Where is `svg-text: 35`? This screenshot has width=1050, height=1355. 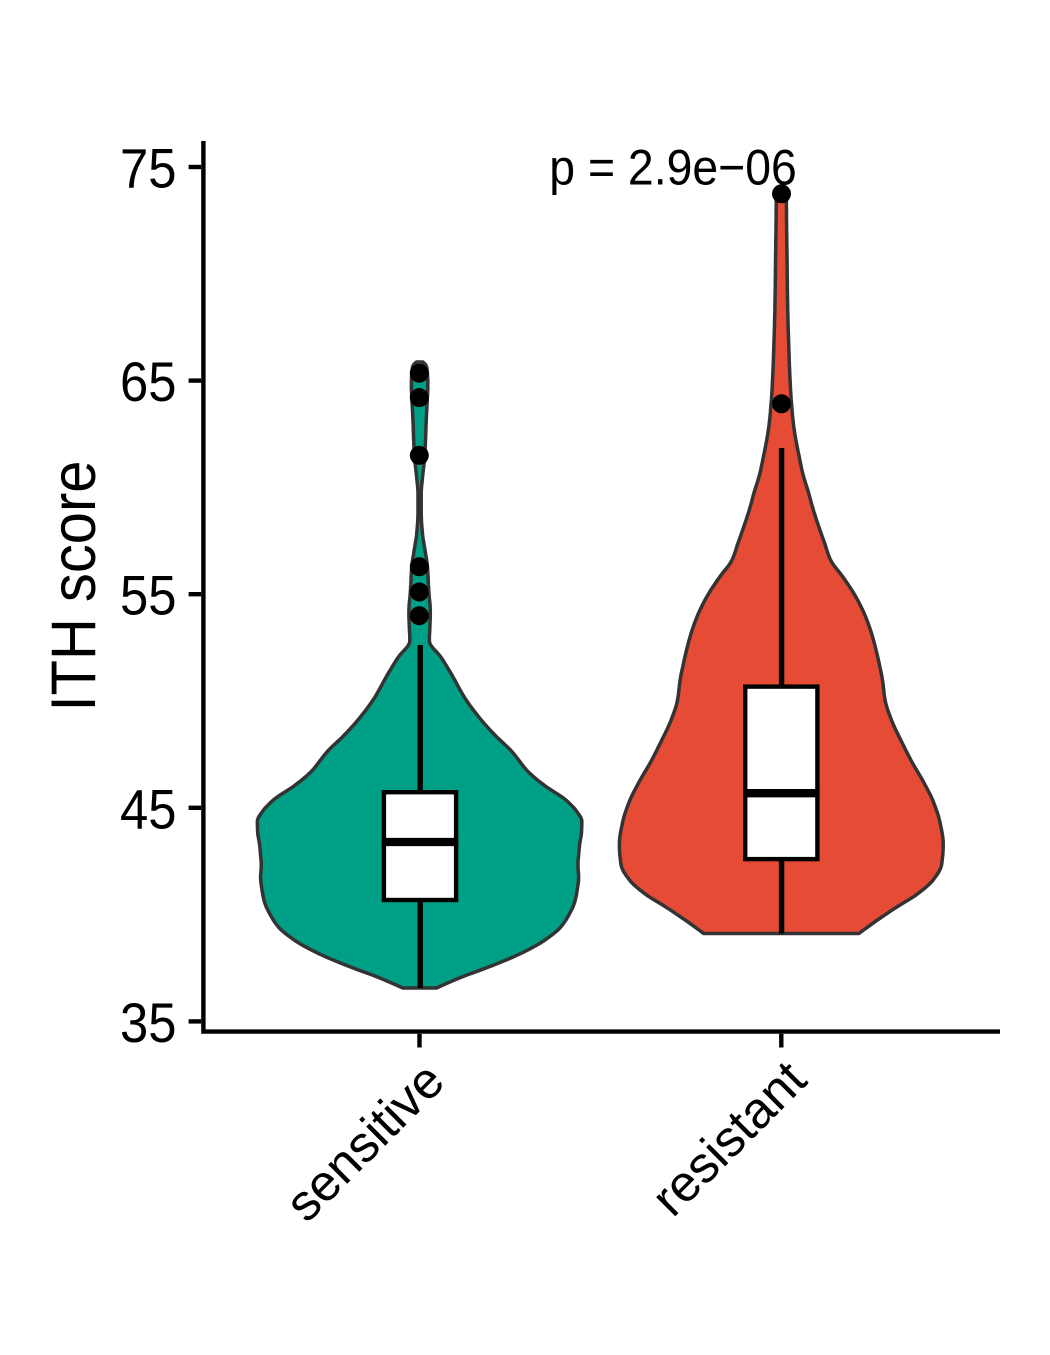 svg-text: 35 is located at coordinates (148, 1023).